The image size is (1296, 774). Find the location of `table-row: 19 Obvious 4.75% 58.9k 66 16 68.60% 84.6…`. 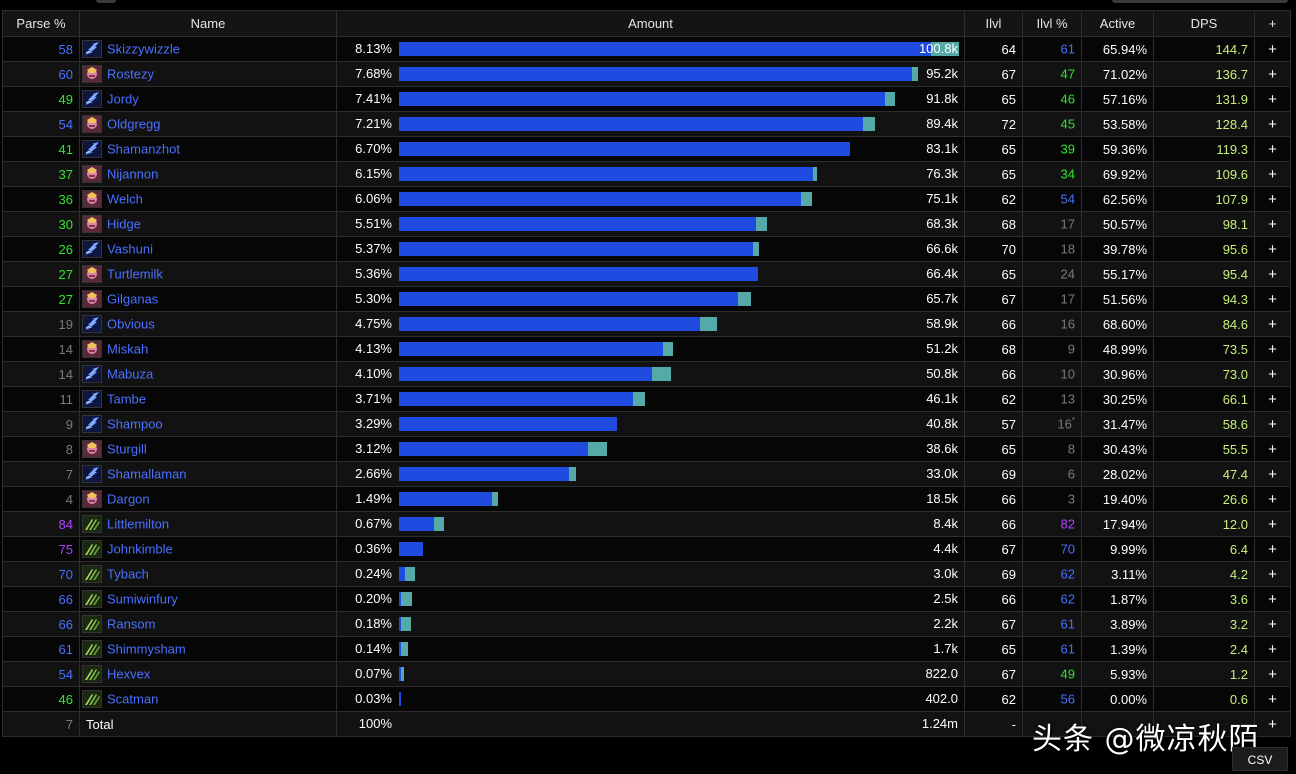

table-row: 19 Obvious 4.75% 58.9k 66 16 68.60% 84.6… is located at coordinates (646, 324).